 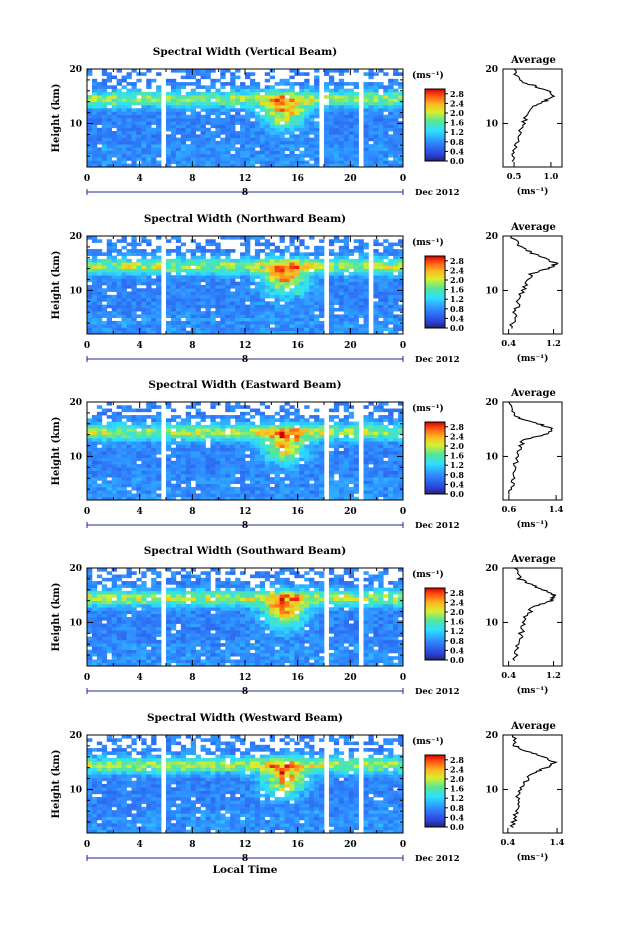 What do you see at coordinates (457, 290) in the screenshot?
I see `colorbar-tick-label: 1.6` at bounding box center [457, 290].